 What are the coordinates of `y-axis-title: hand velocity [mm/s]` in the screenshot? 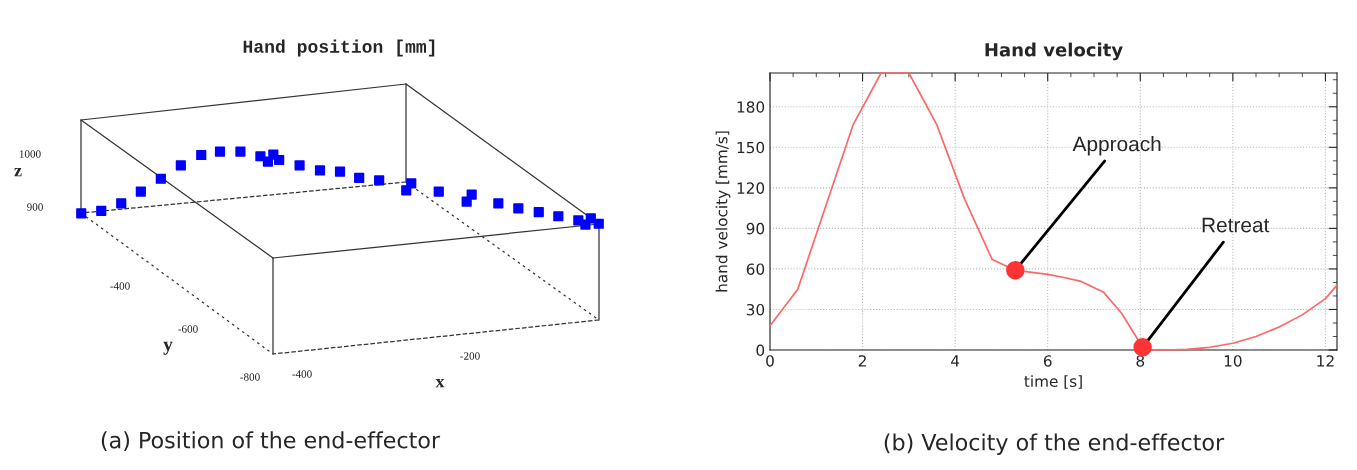 It's located at (723, 211).